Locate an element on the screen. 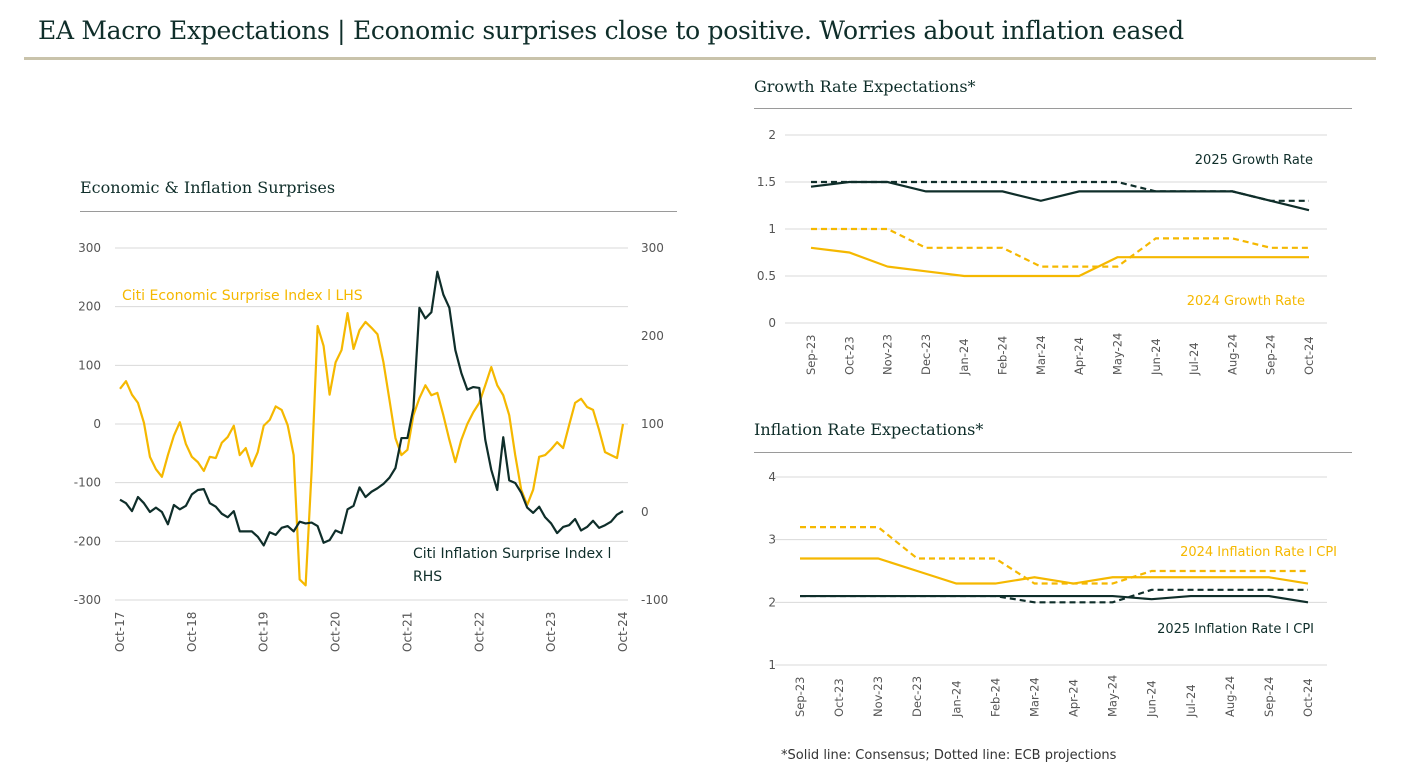 The height and width of the screenshot is (770, 1426). inflation-2024-label: 2024 Inflation Rate l CPI is located at coordinates (1258, 552).